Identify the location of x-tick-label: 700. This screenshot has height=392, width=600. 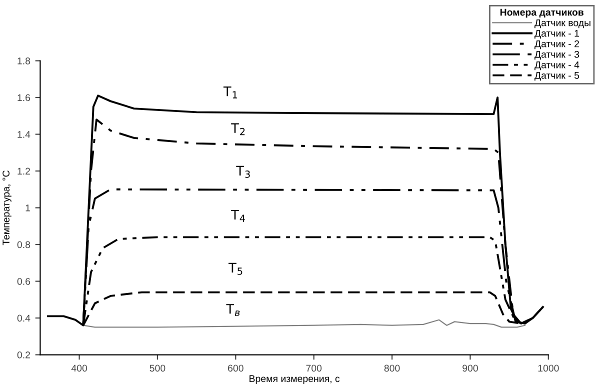
(314, 368).